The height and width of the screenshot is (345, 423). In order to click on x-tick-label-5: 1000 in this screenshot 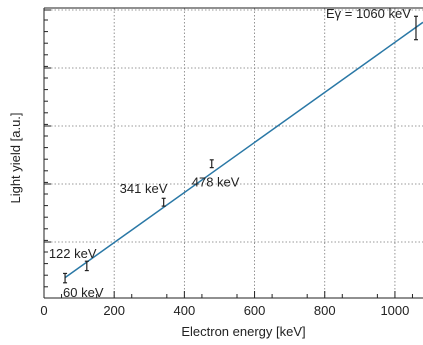, I will do `click(394, 310)`.